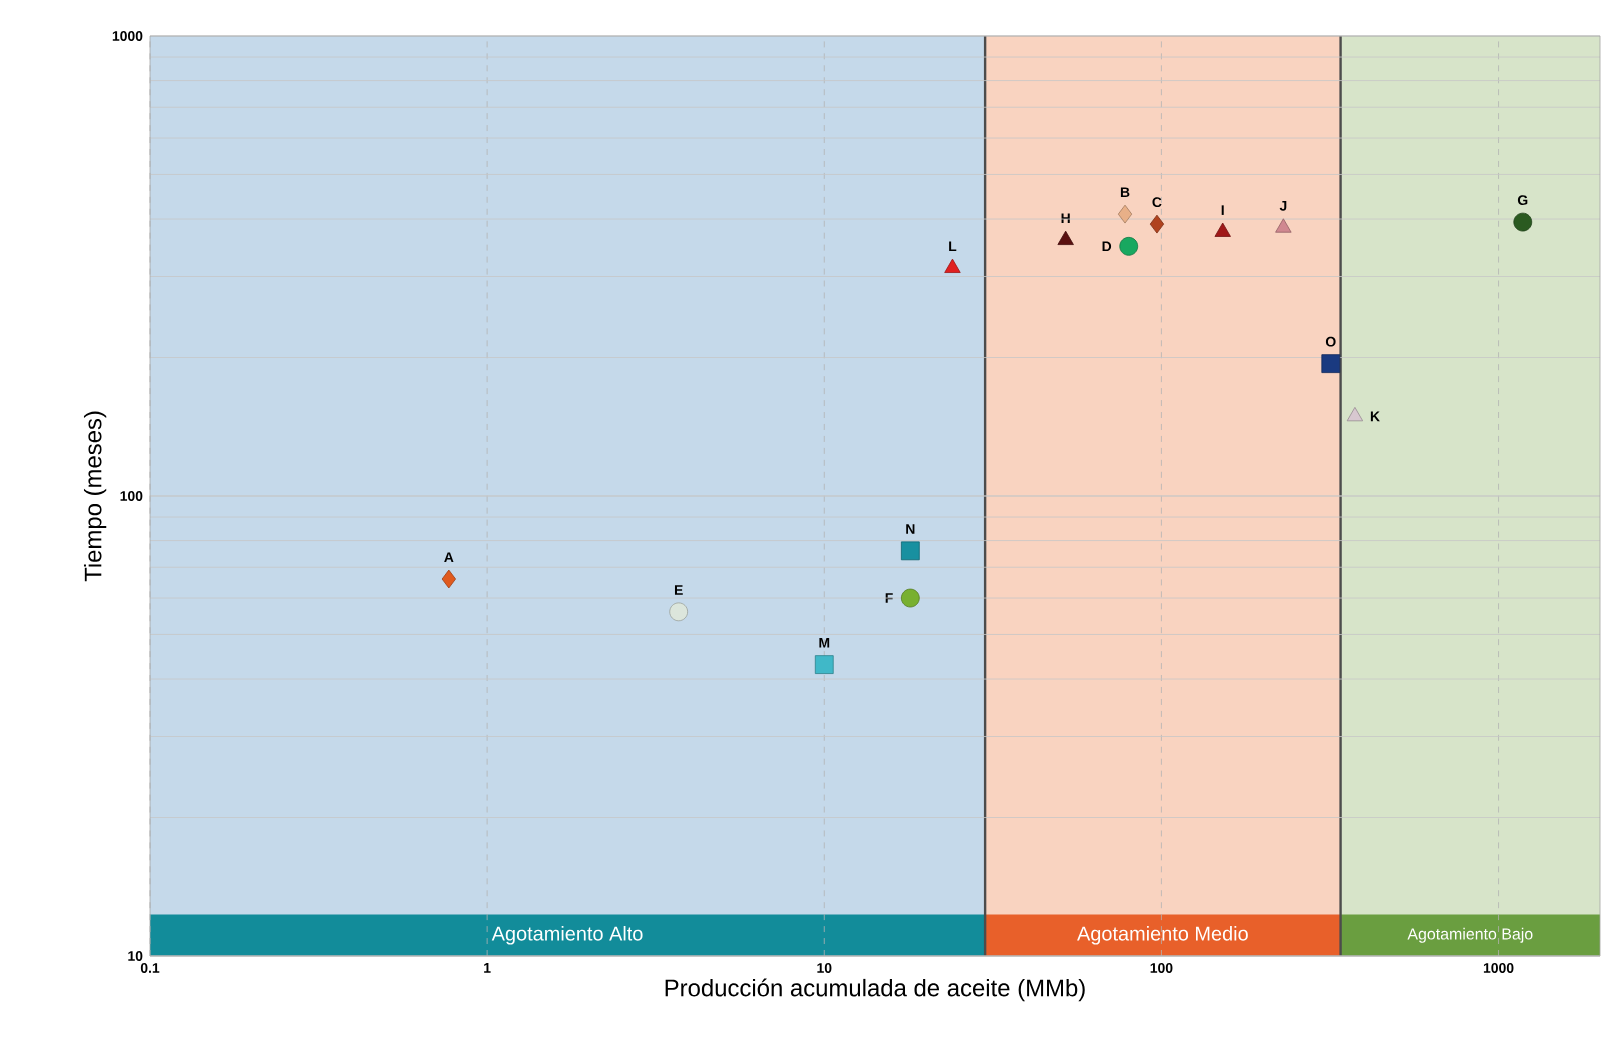 This screenshot has height=1050, width=1602. Describe the element at coordinates (1162, 935) in the screenshot. I see `band-label: Agotamiento Medio` at that location.